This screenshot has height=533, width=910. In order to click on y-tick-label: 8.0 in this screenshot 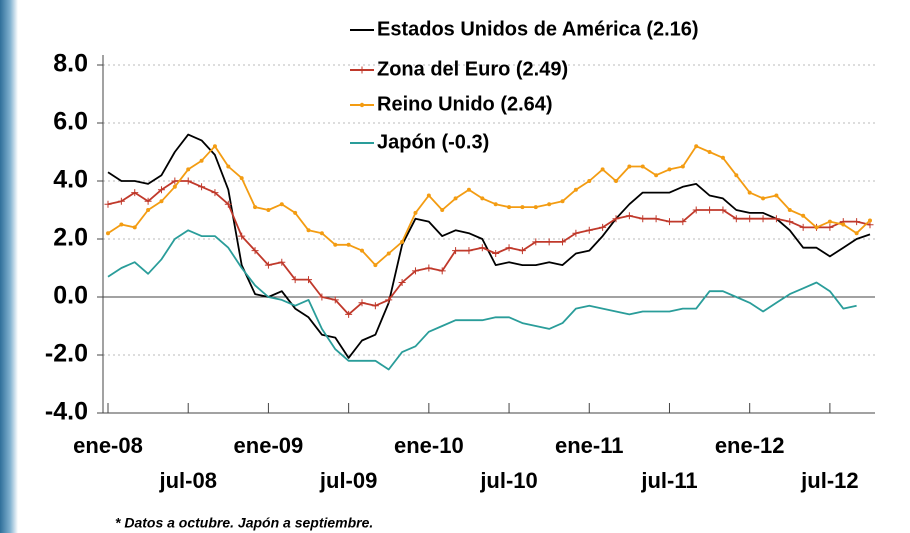, I will do `click(70, 64)`.